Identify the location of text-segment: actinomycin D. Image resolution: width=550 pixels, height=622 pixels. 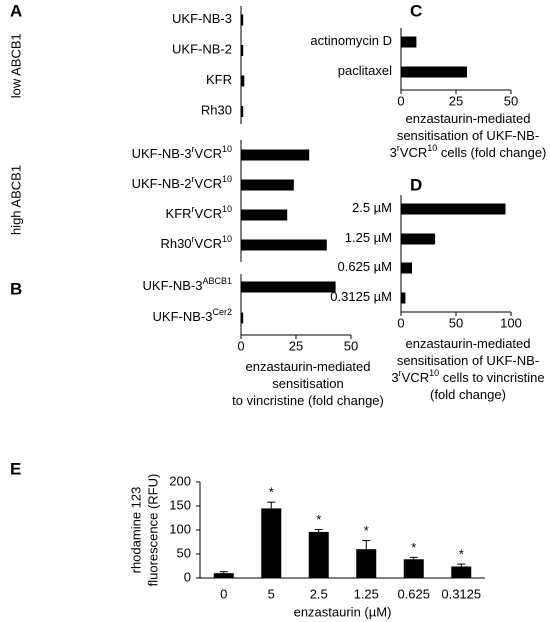
(351, 40).